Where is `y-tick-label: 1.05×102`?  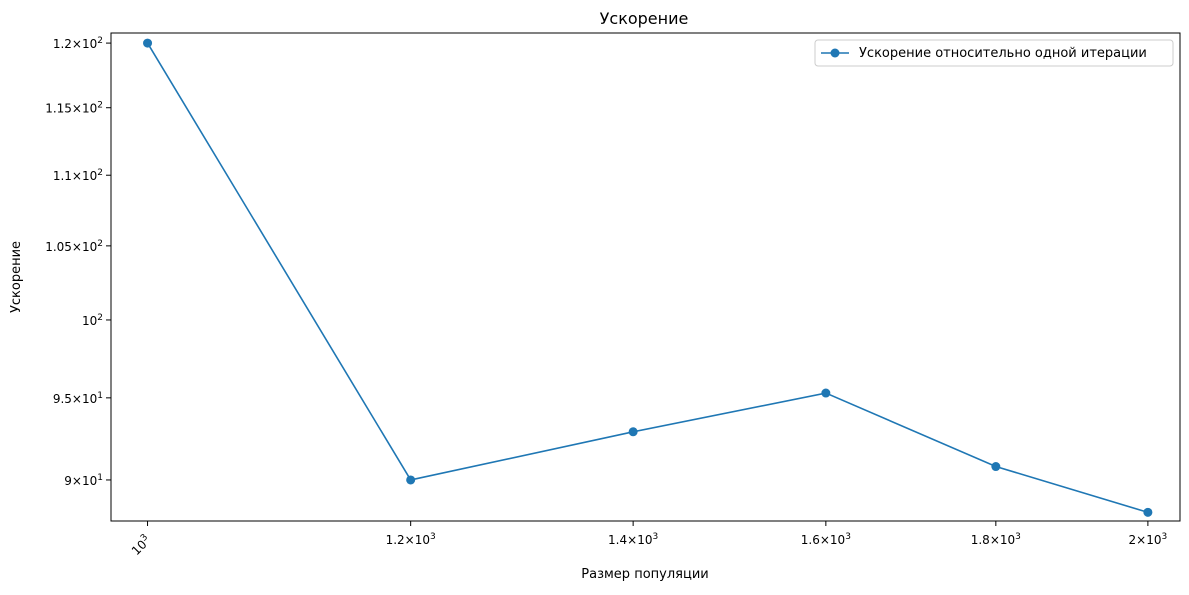 y-tick-label: 1.05×102 is located at coordinates (74, 246).